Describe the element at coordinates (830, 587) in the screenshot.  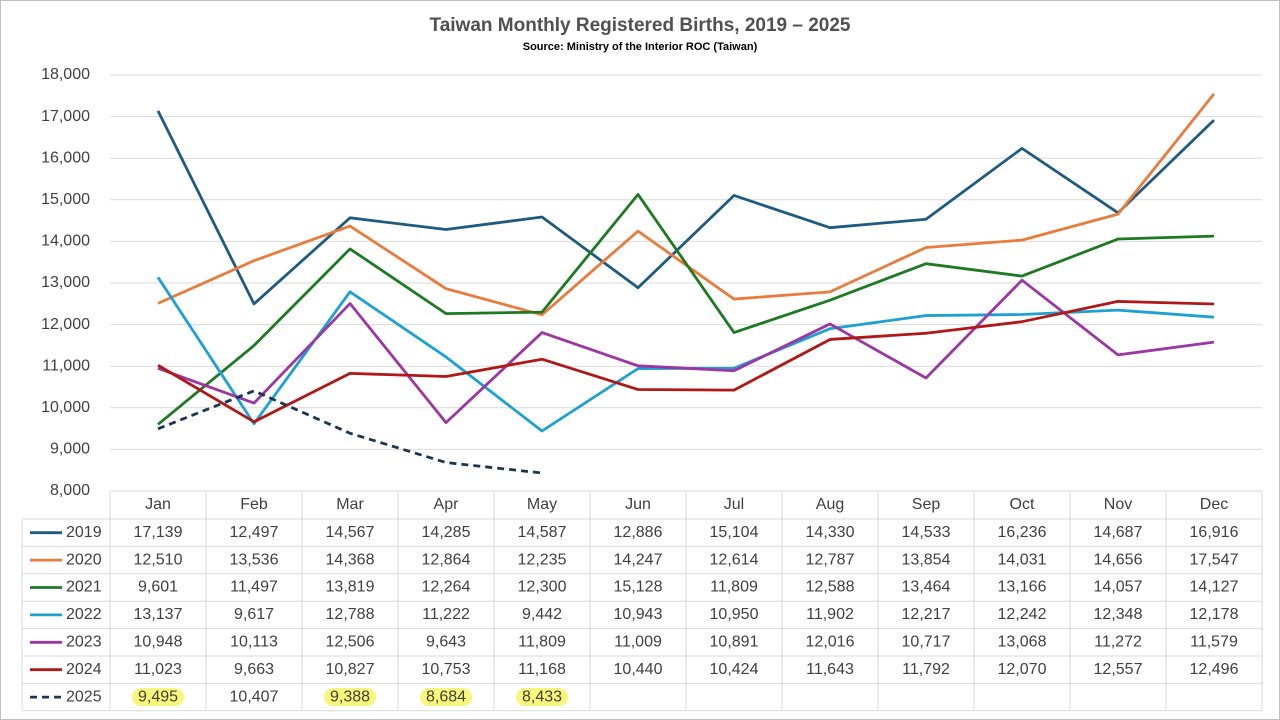
I see `table-value: 12,588` at that location.